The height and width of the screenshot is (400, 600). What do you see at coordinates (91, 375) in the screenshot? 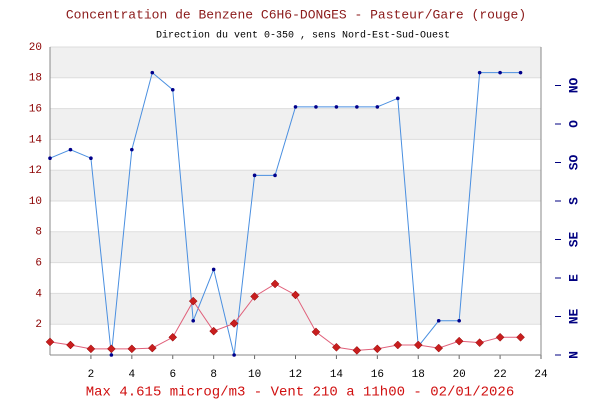
I see `x-tick-label: 2` at bounding box center [91, 375].